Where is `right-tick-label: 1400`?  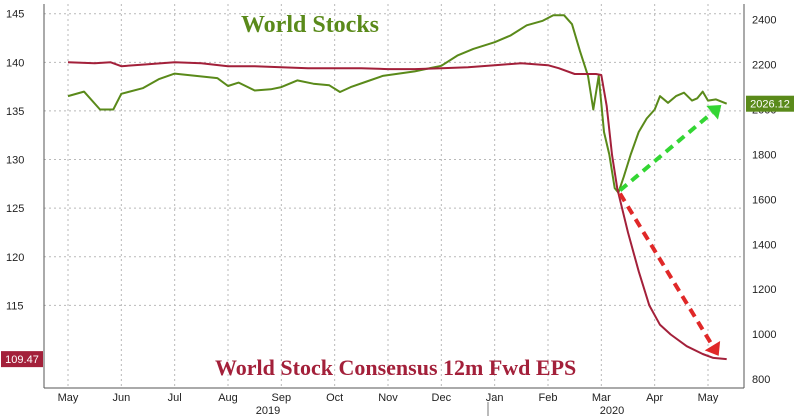
right-tick-label: 1400 is located at coordinates (764, 245).